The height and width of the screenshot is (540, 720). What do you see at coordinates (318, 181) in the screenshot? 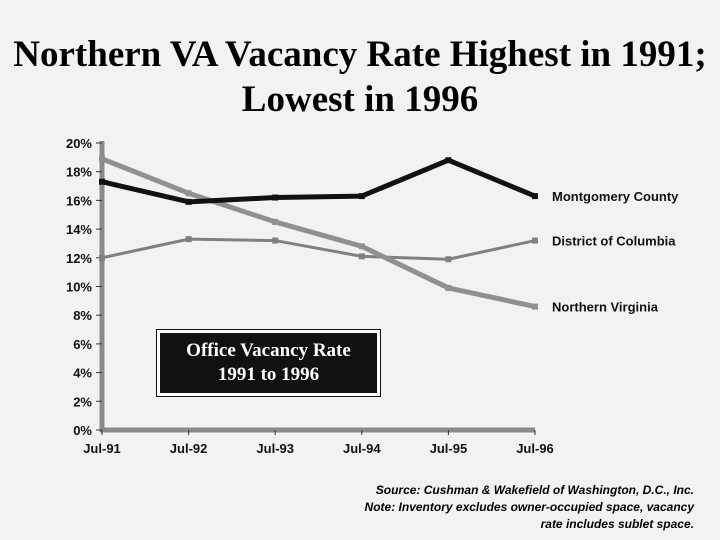
I see `series-line-montgomery-county` at bounding box center [318, 181].